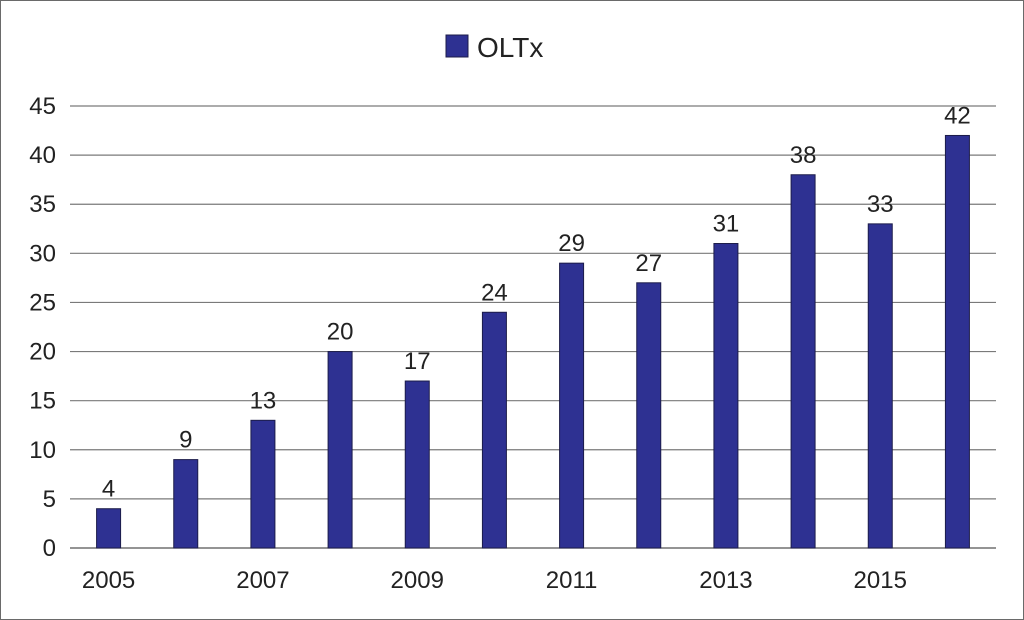  I want to click on y-tick-label: 45, so click(42, 106).